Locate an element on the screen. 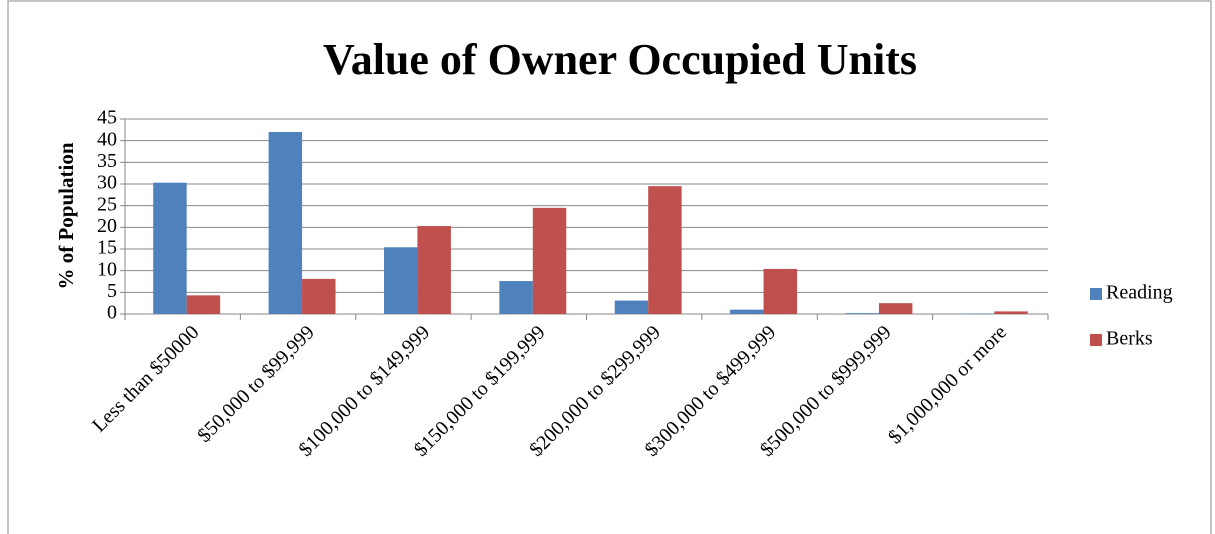 The height and width of the screenshot is (534, 1215). y-tick-label: 40 is located at coordinates (107, 139).